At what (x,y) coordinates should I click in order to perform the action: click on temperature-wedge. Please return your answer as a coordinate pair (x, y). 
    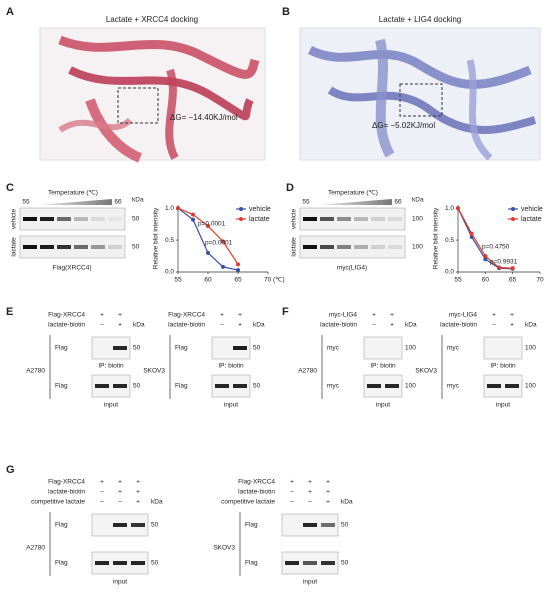
    Looking at the image, I should click on (355, 202).